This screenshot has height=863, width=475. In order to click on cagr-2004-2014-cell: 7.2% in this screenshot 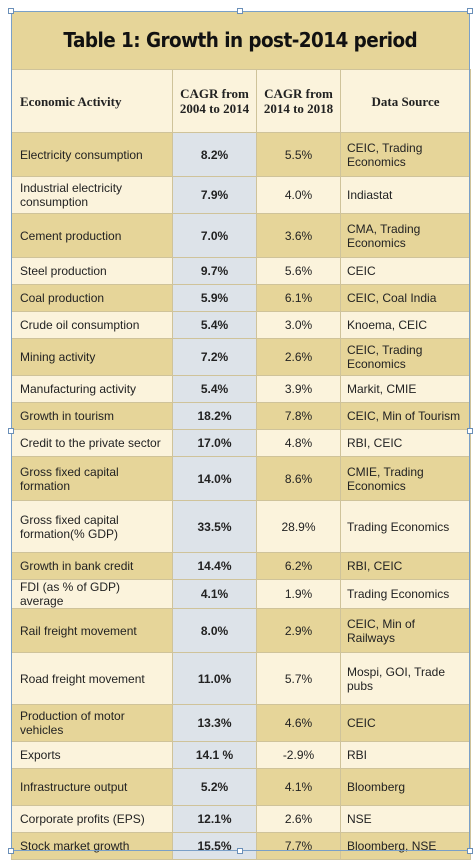, I will do `click(214, 357)`.